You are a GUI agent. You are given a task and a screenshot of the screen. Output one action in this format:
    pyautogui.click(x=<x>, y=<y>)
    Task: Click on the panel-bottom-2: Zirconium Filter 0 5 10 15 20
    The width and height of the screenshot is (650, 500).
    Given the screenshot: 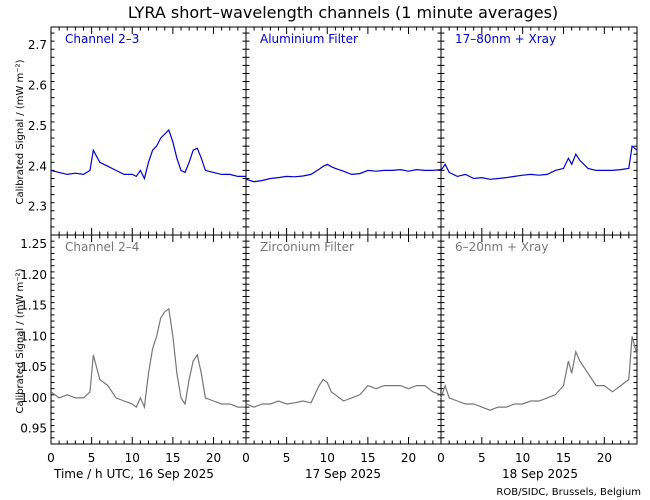 What is the action you would take?
    pyautogui.click(x=342, y=349)
    